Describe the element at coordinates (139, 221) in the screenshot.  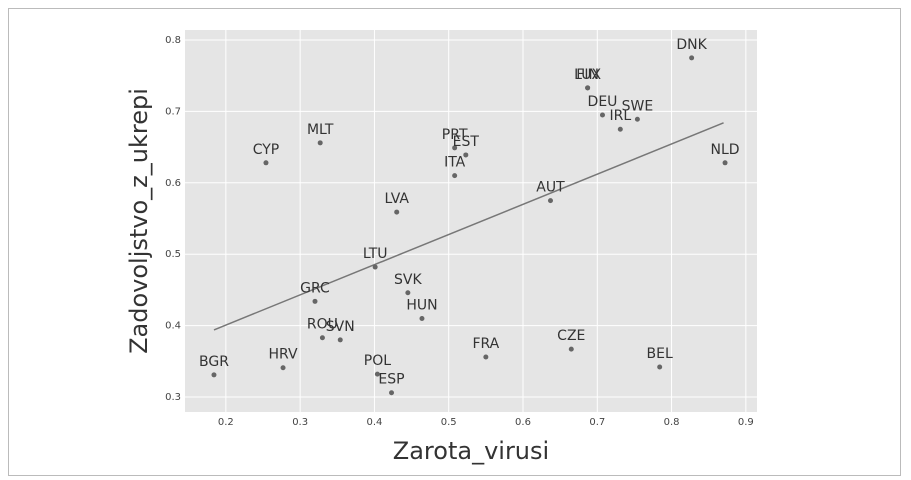
I see `y-axis-label: Zadovoljstvo_z_ukrepi` at that location.